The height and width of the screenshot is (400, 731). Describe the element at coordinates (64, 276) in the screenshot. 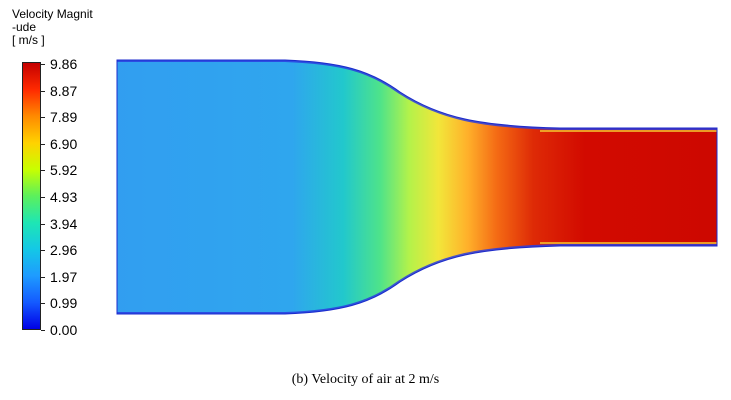

I see `colorbar-tick-label: 1.97` at that location.